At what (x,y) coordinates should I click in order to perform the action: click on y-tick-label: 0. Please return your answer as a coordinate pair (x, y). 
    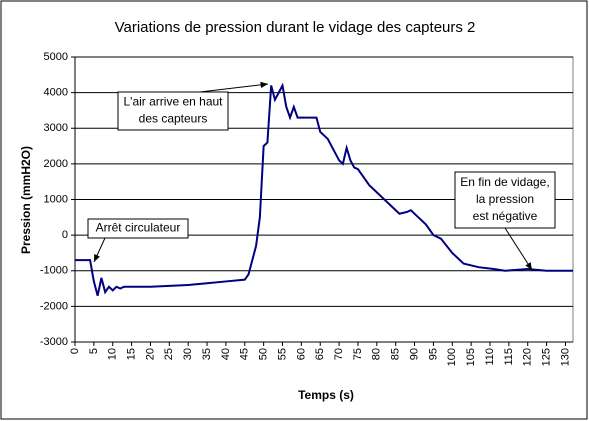
    Looking at the image, I should click on (65, 235).